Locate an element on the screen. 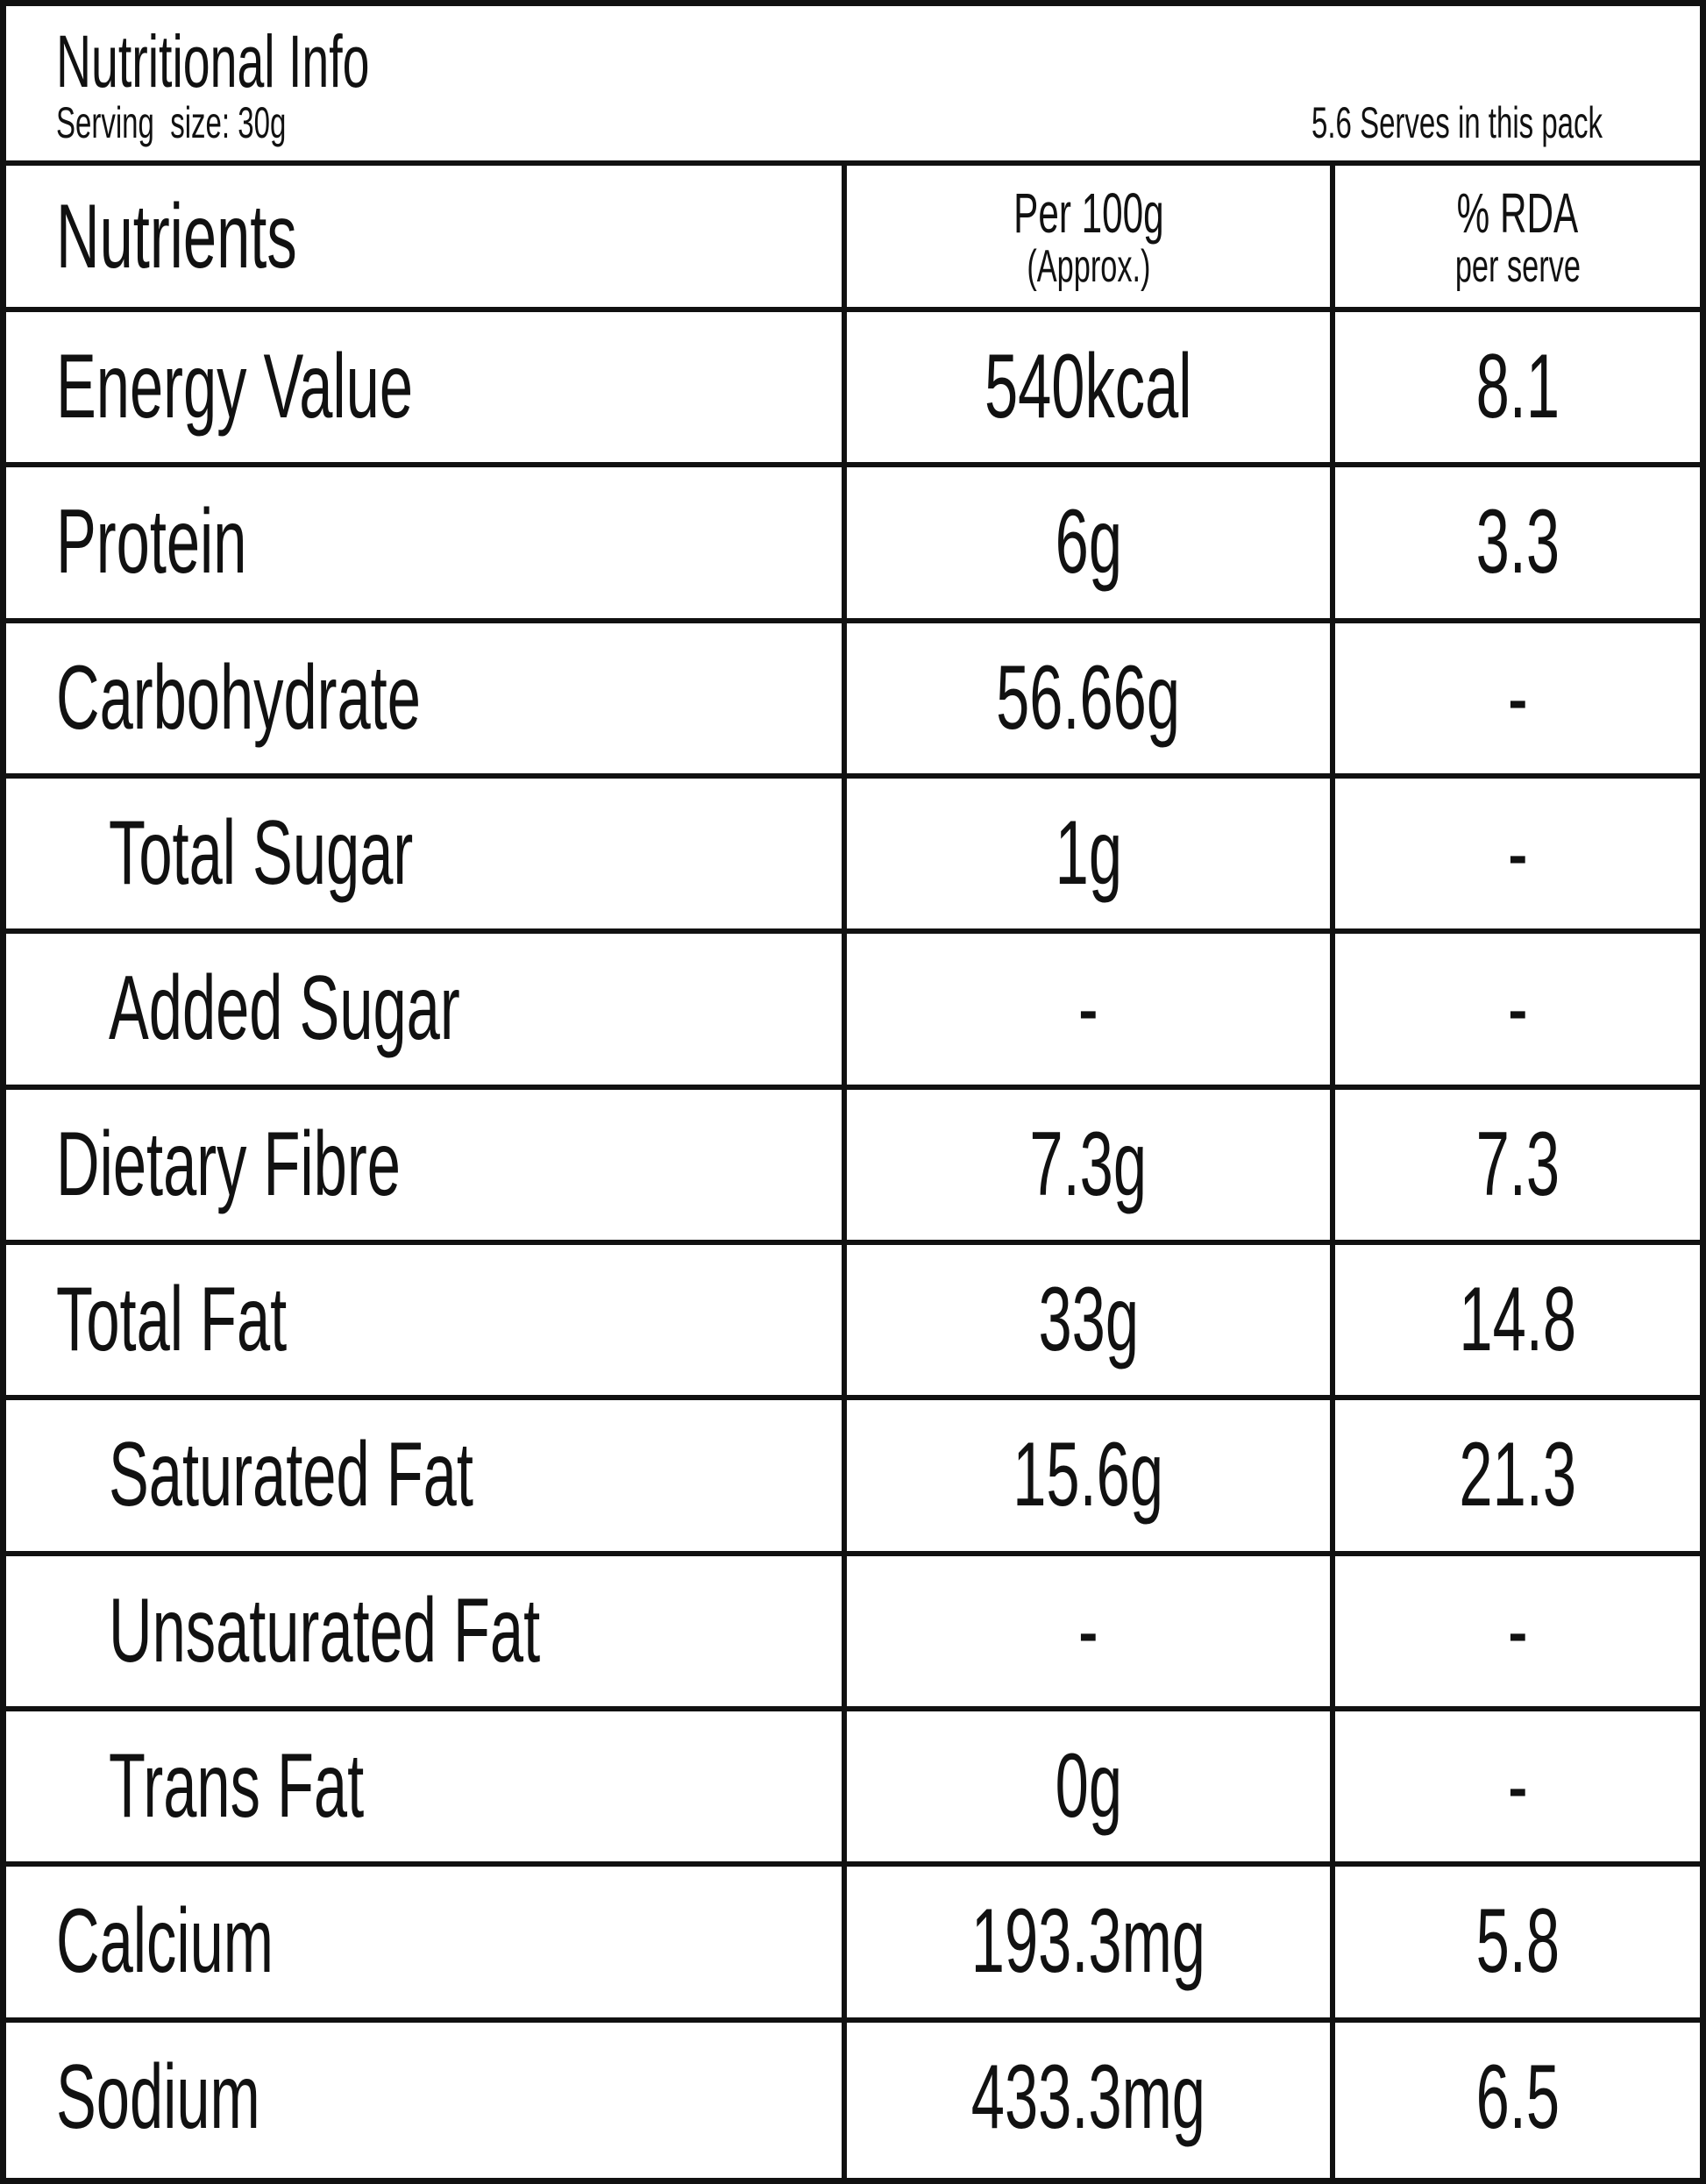 This screenshot has height=2184, width=1706. serves-text: 5.6 Serves in this pack is located at coordinates (1457, 122).